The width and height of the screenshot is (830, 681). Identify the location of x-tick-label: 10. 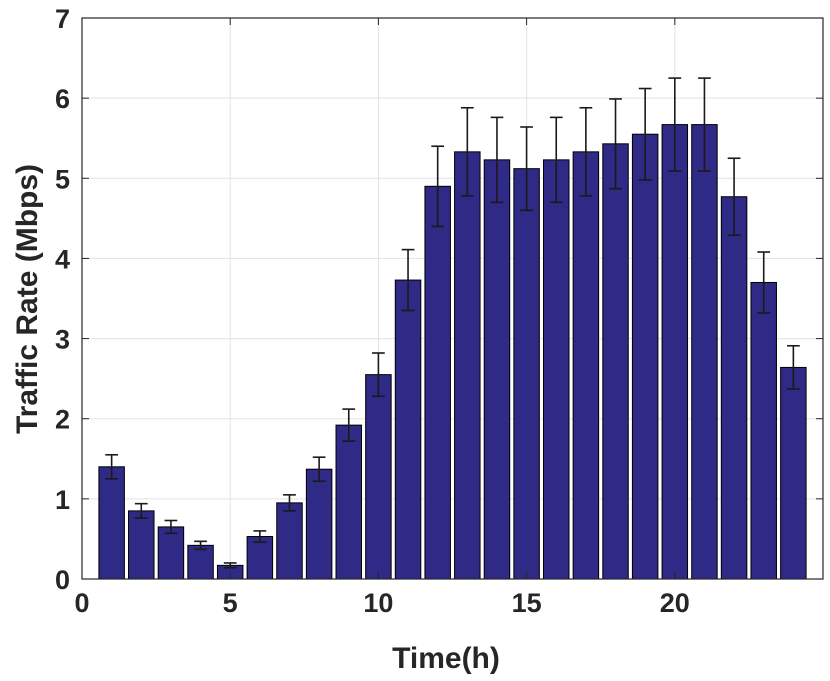
(378, 603).